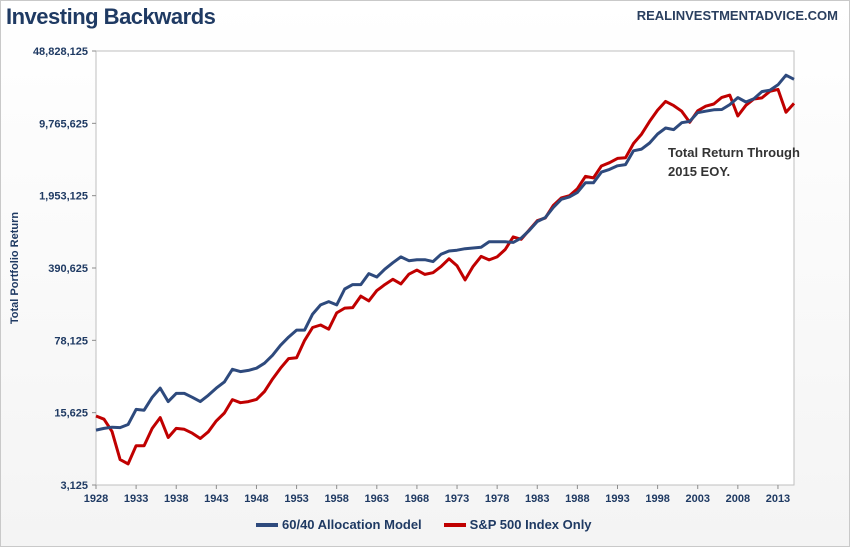 The width and height of the screenshot is (852, 549). What do you see at coordinates (778, 499) in the screenshot?
I see `x-tick-label: 2013` at bounding box center [778, 499].